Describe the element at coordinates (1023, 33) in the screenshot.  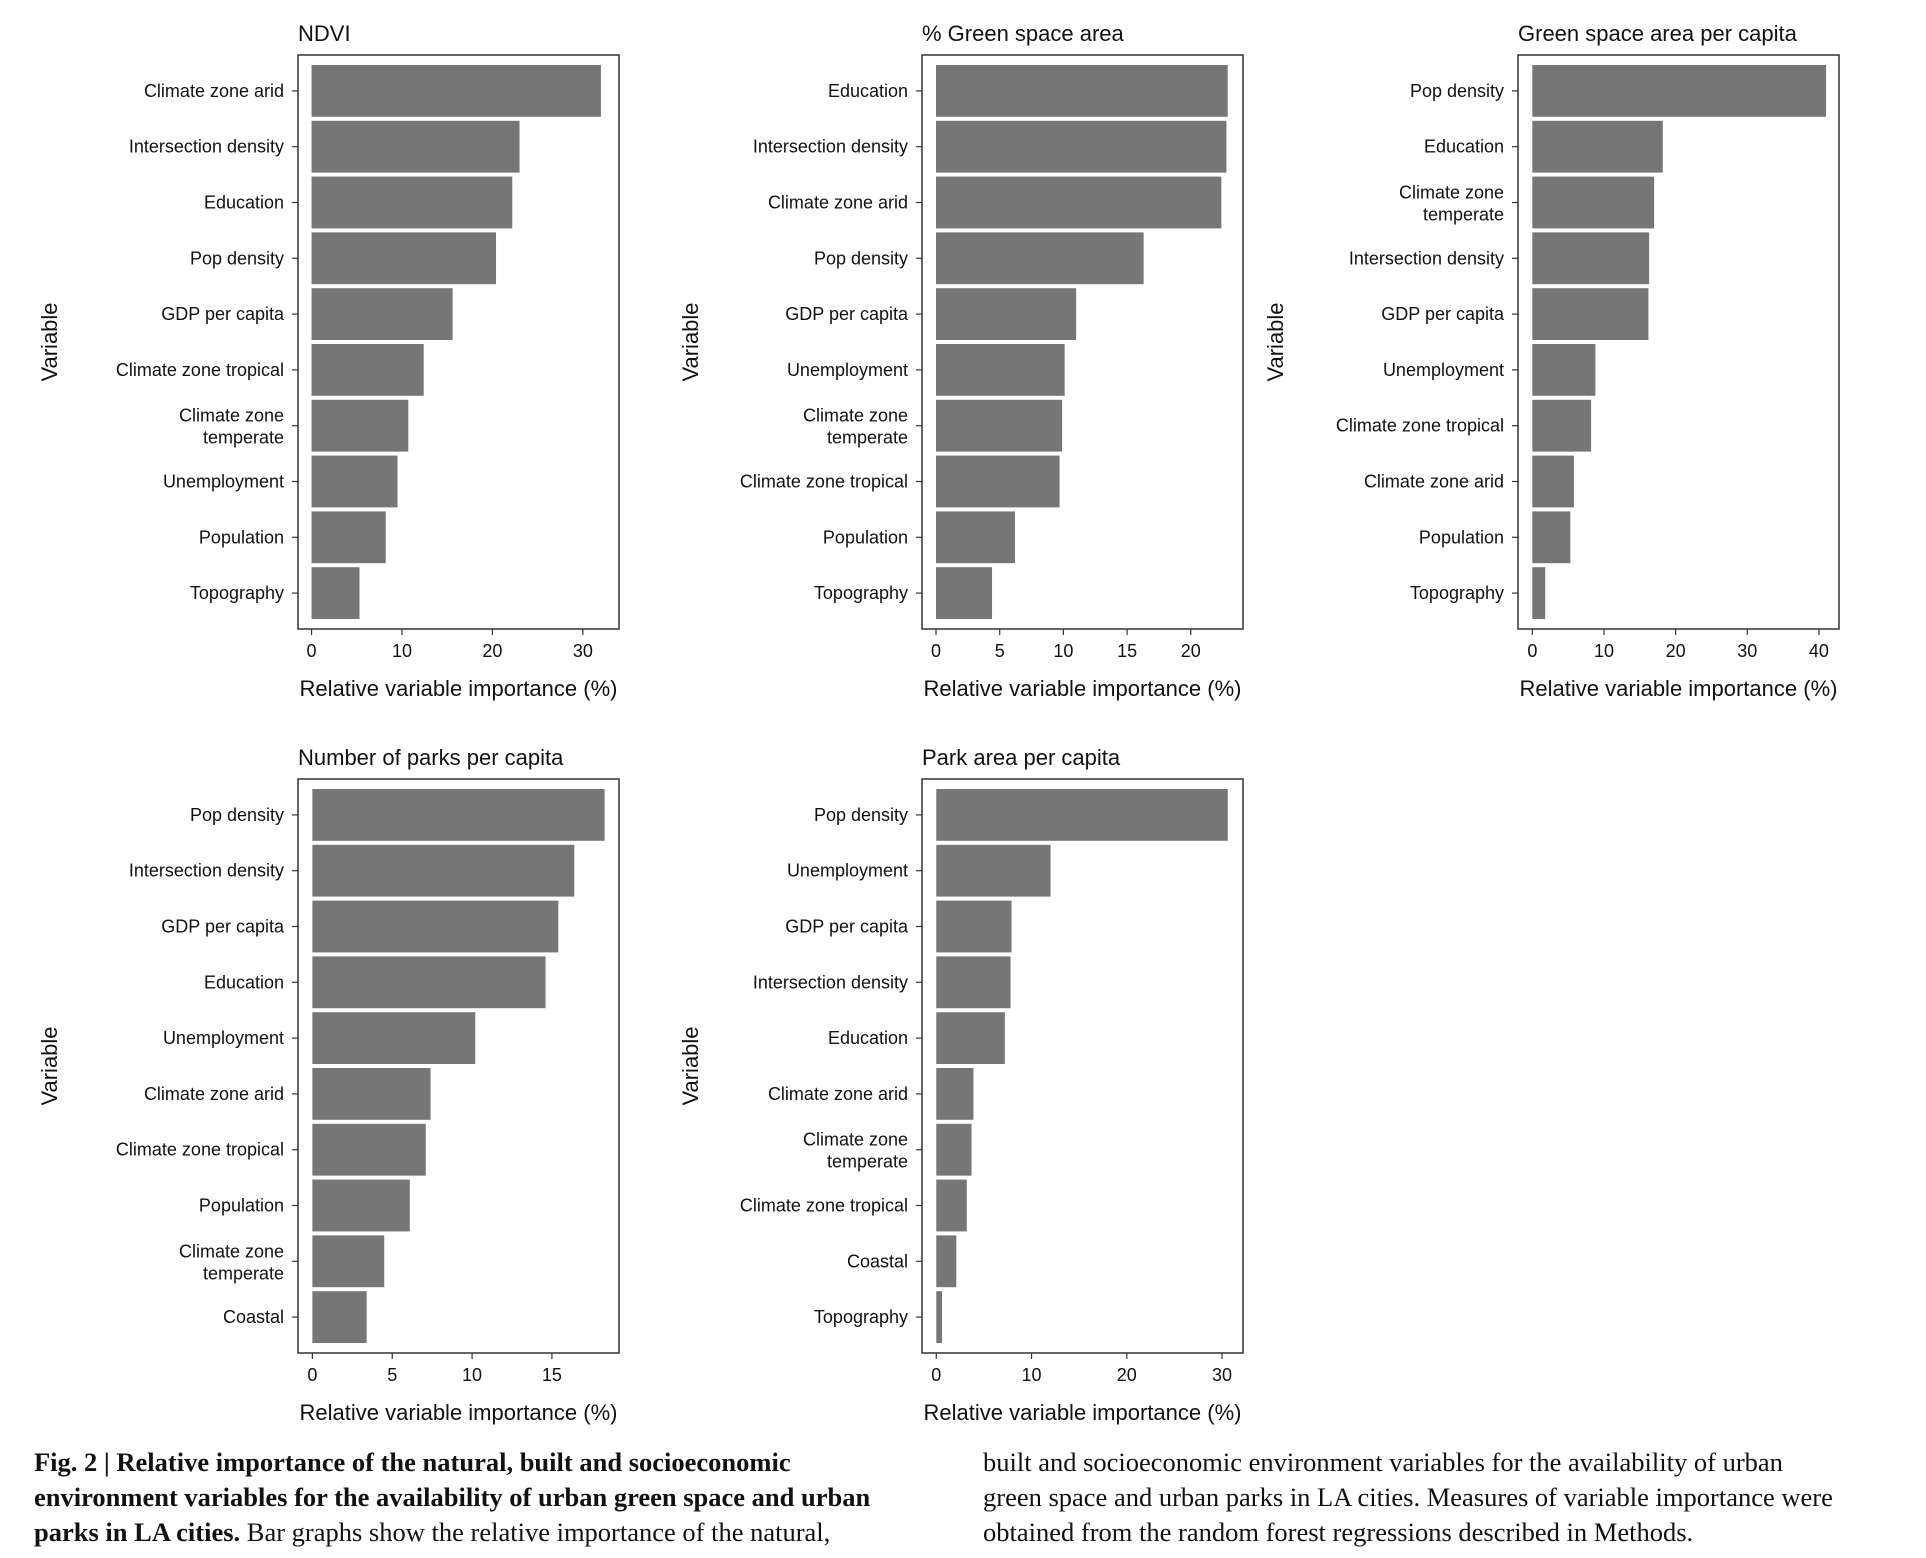
I see `chart-title: % Green space area` at that location.